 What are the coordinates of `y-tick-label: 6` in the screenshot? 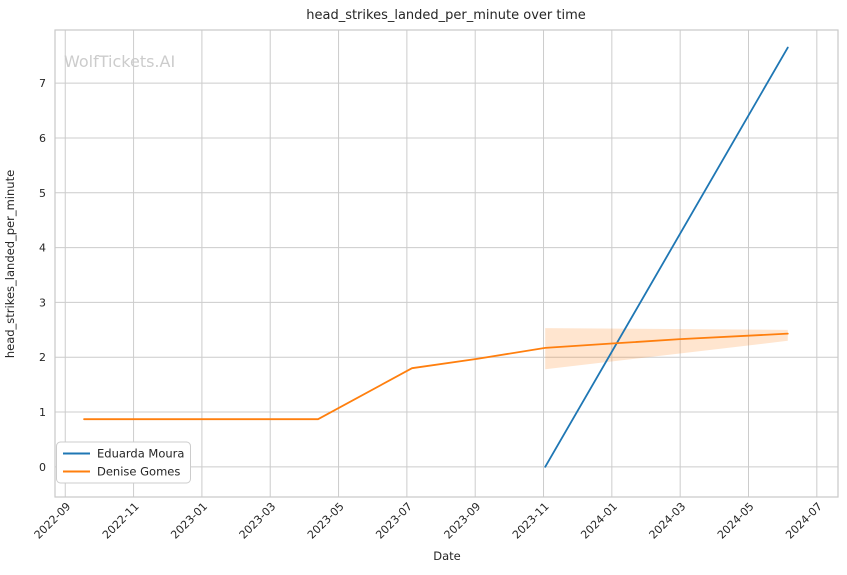 It's located at (42, 138).